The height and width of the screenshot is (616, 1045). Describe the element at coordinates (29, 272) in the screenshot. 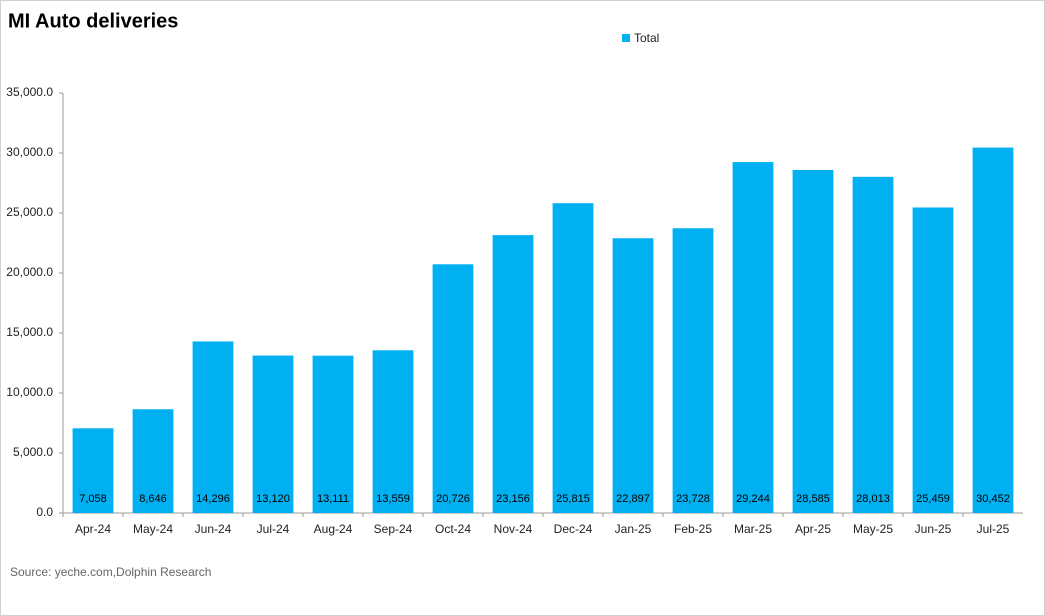

I see `y-tick-label: 20,000.0` at that location.